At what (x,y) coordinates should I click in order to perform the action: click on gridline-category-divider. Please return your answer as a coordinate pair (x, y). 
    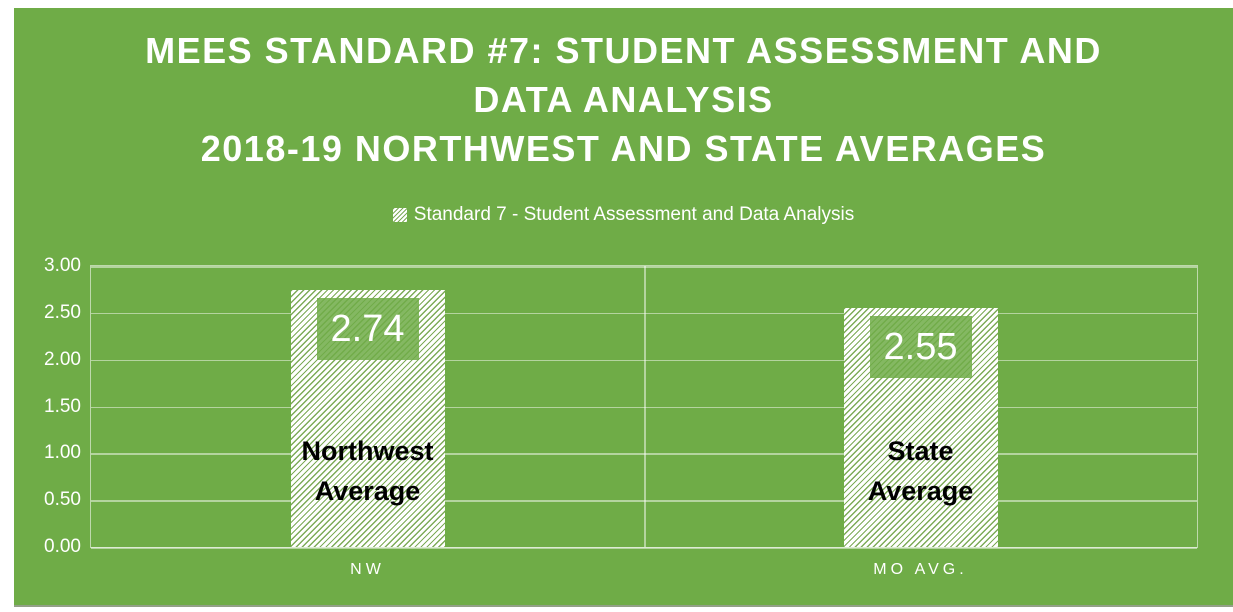
    Looking at the image, I should click on (645, 406).